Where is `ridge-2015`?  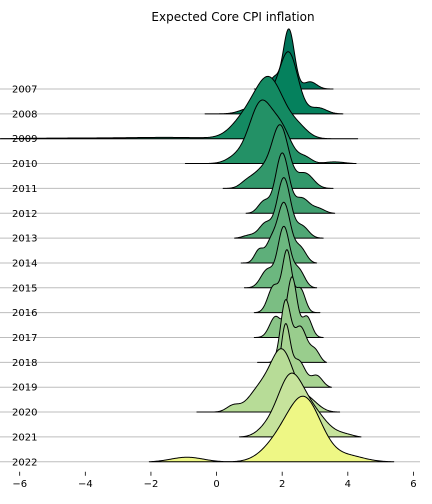
ridge-2015 is located at coordinates (280, 257).